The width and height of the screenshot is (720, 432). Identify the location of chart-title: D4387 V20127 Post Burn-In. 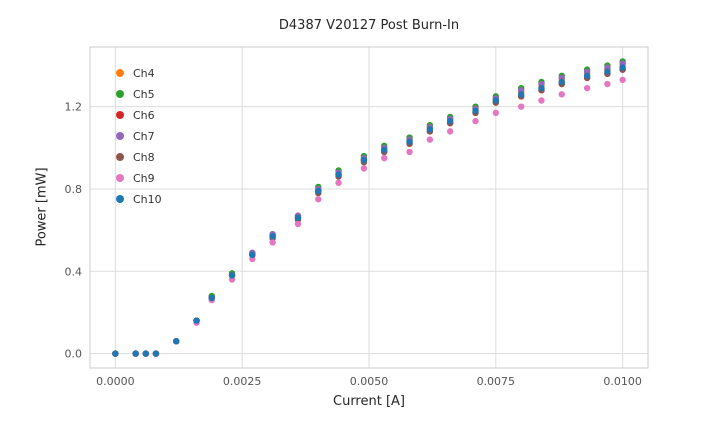
(369, 25).